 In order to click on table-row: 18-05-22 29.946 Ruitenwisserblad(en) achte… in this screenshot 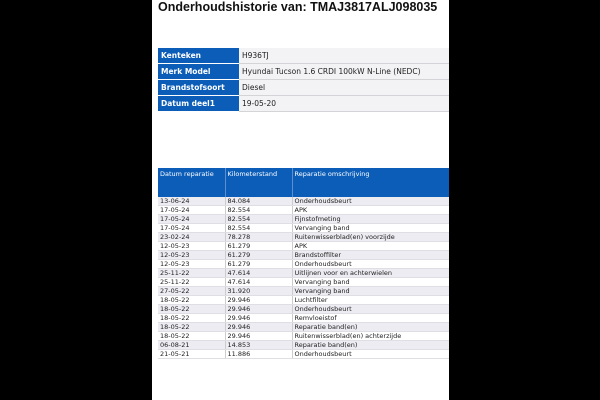, I will do `click(303, 336)`.